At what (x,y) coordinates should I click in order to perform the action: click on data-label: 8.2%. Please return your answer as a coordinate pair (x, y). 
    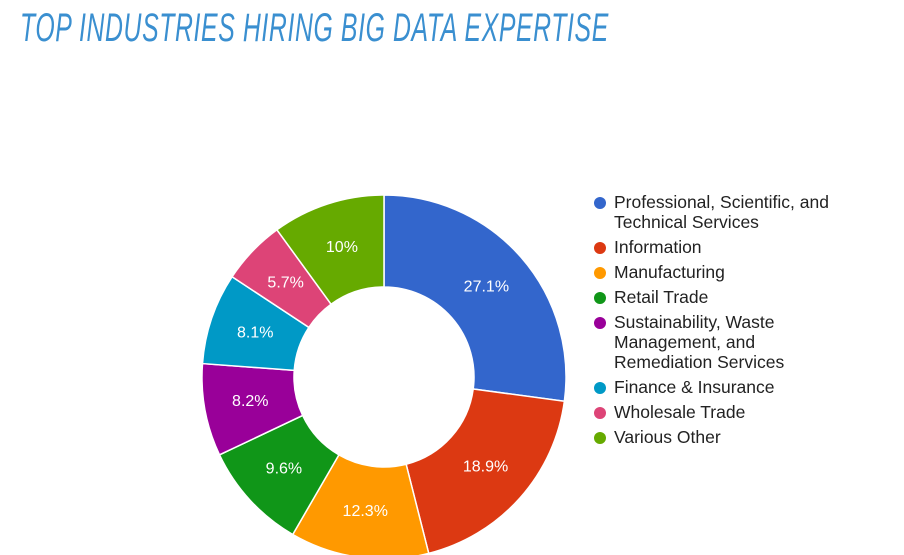
    Looking at the image, I should click on (250, 401).